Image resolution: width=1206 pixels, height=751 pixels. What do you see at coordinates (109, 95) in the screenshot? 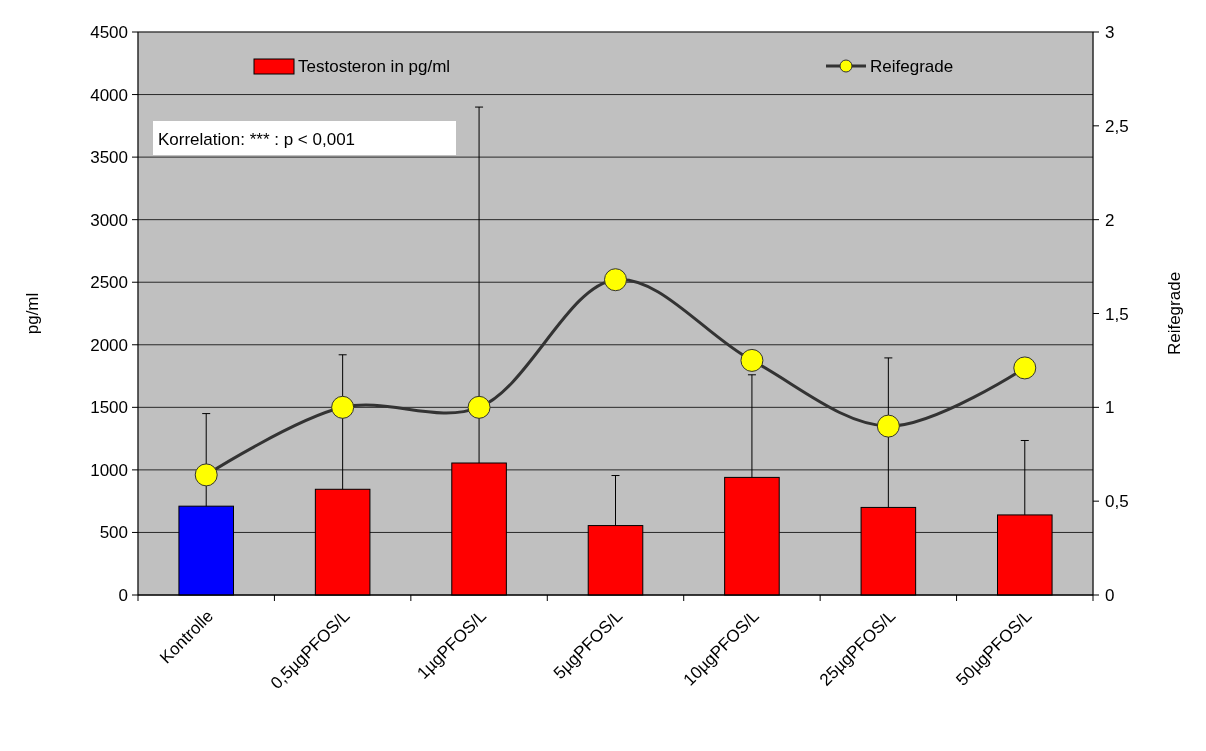
I see `y-tick-label: 4000` at bounding box center [109, 95].